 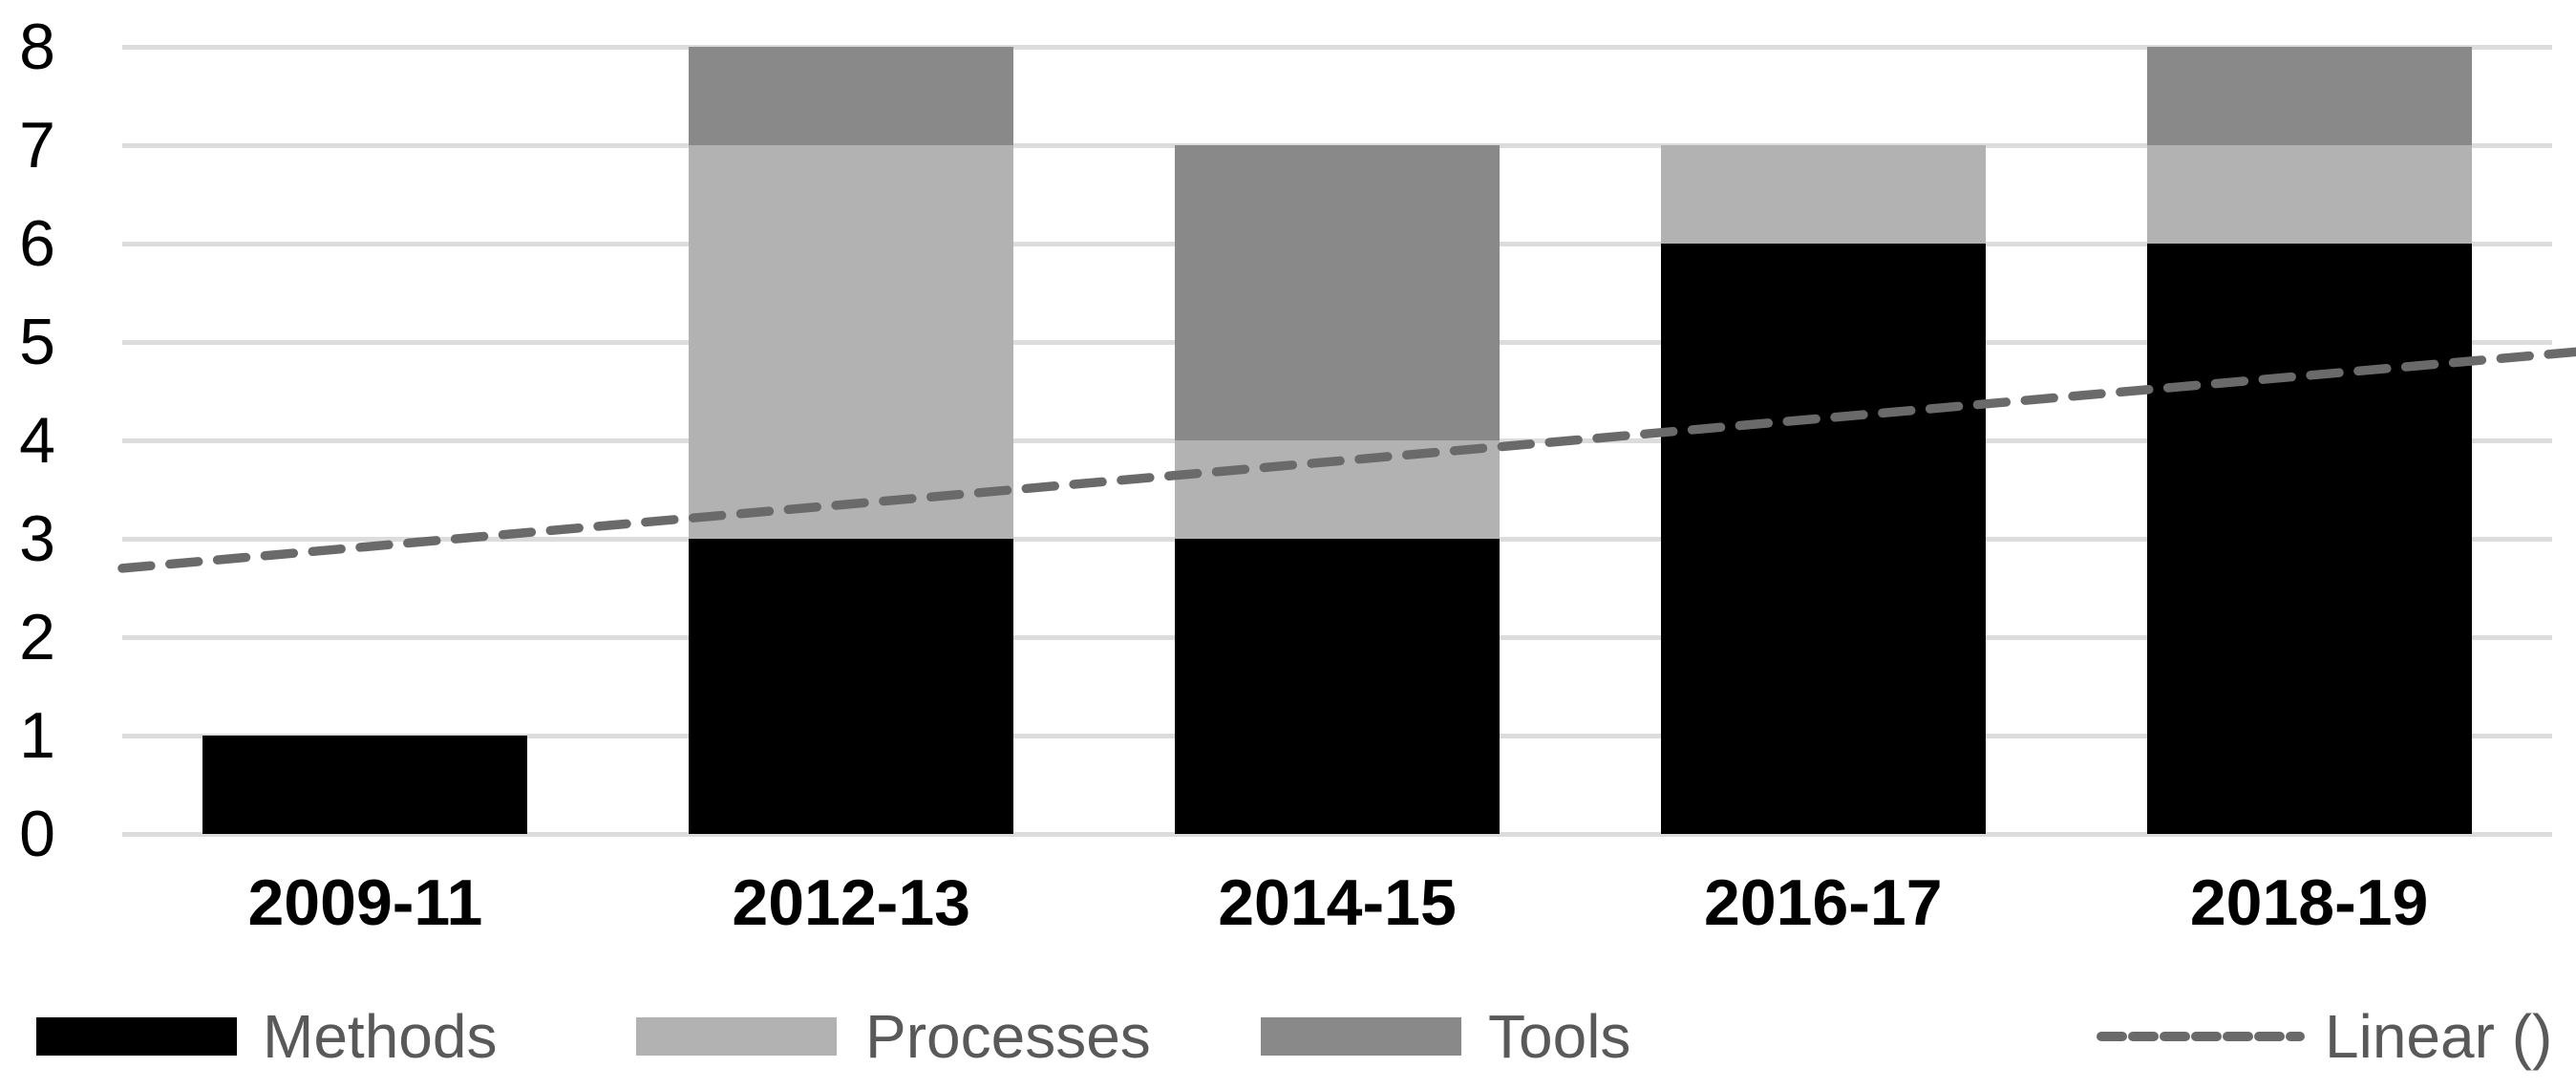 What do you see at coordinates (736, 1036) in the screenshot?
I see `legend-swatch-processes` at bounding box center [736, 1036].